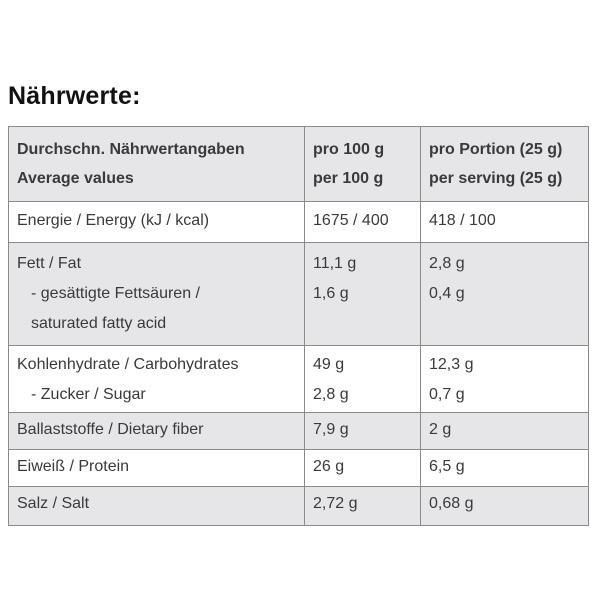 The height and width of the screenshot is (600, 600). What do you see at coordinates (504, 379) in the screenshot?
I see `row-value-portion: 12,3 g 0,7 g` at bounding box center [504, 379].